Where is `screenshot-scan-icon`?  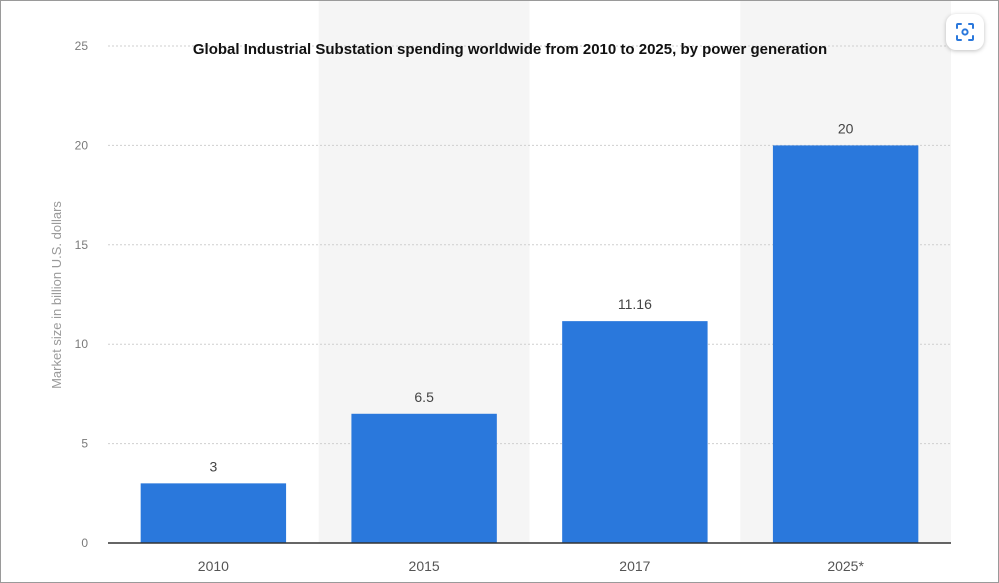 screenshot-scan-icon is located at coordinates (965, 32).